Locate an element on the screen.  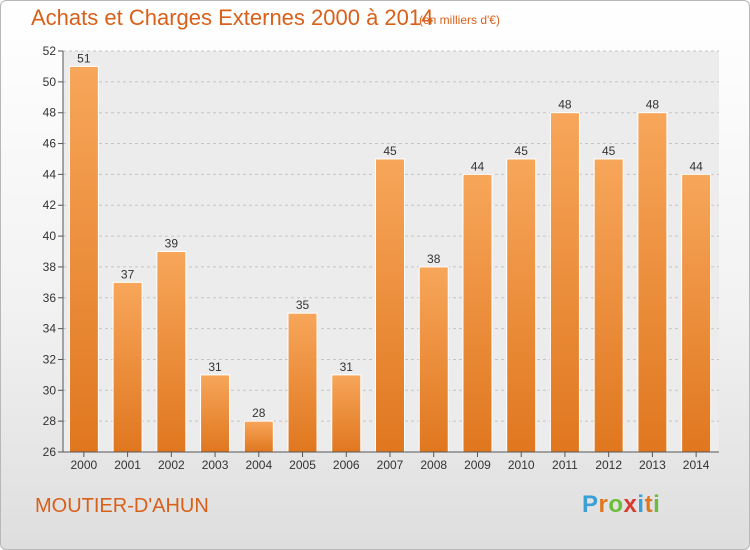
chart-subtitle: (en milliers d'€) is located at coordinates (459, 20).